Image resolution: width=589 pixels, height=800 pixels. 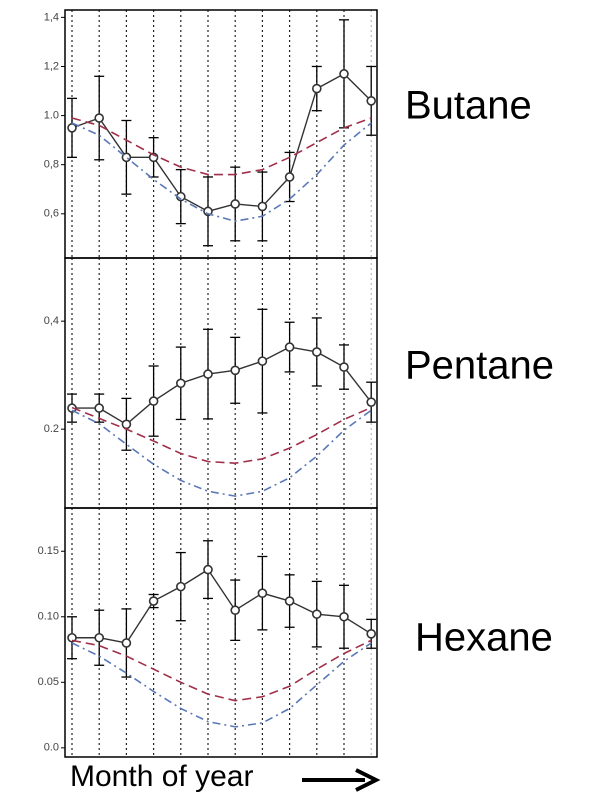 I want to click on arrow-head, so click(x=368, y=780).